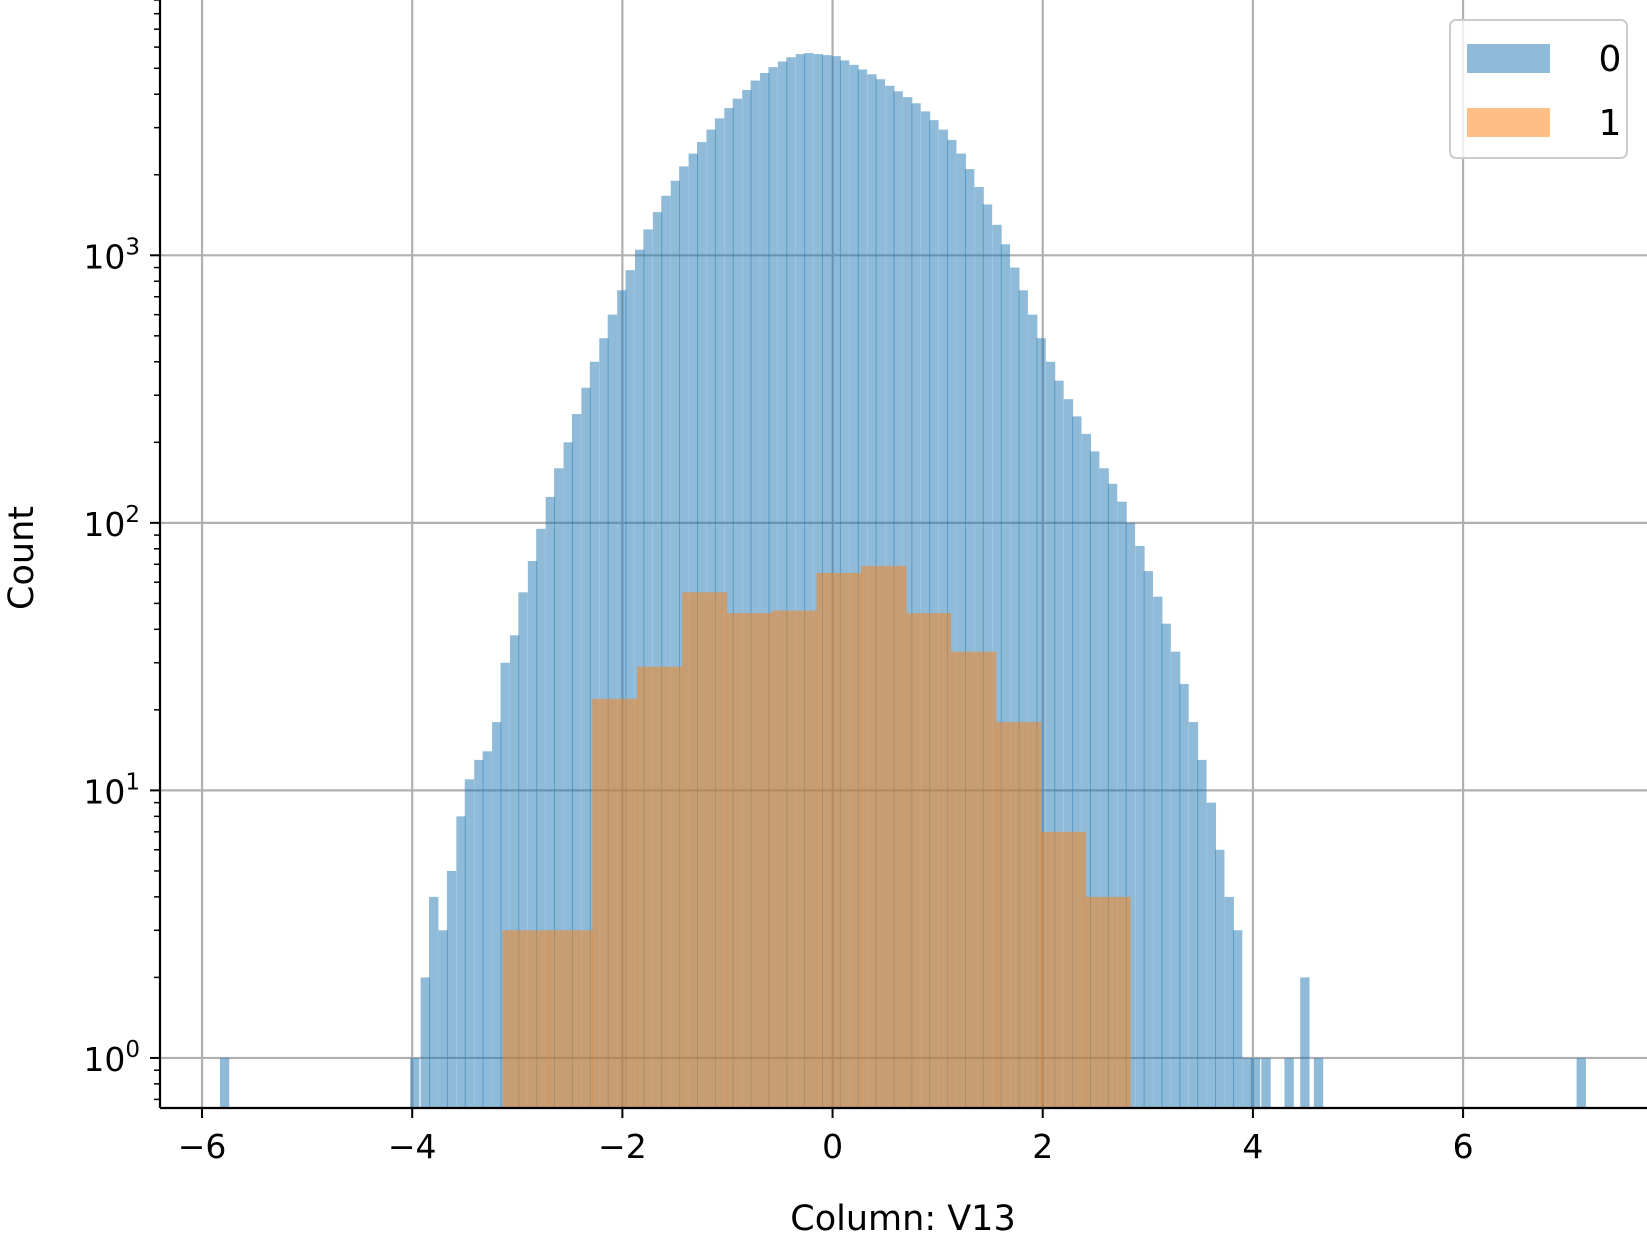  Describe the element at coordinates (1538, 89) in the screenshot. I see `legend: 01` at that location.